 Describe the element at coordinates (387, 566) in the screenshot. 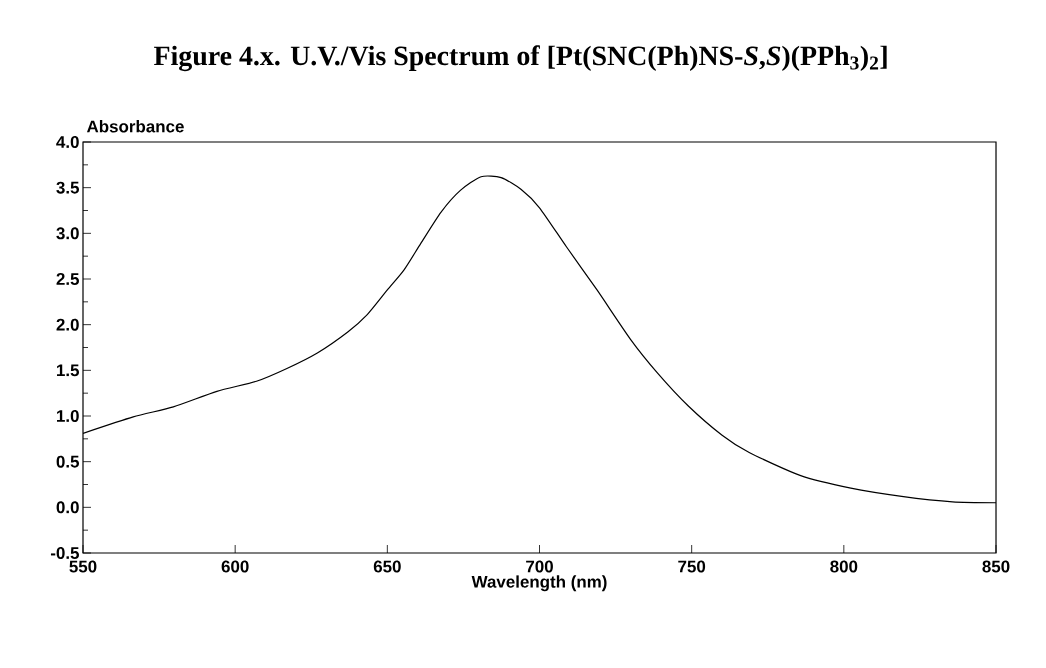

I see `x-tick-label: 650` at that location.